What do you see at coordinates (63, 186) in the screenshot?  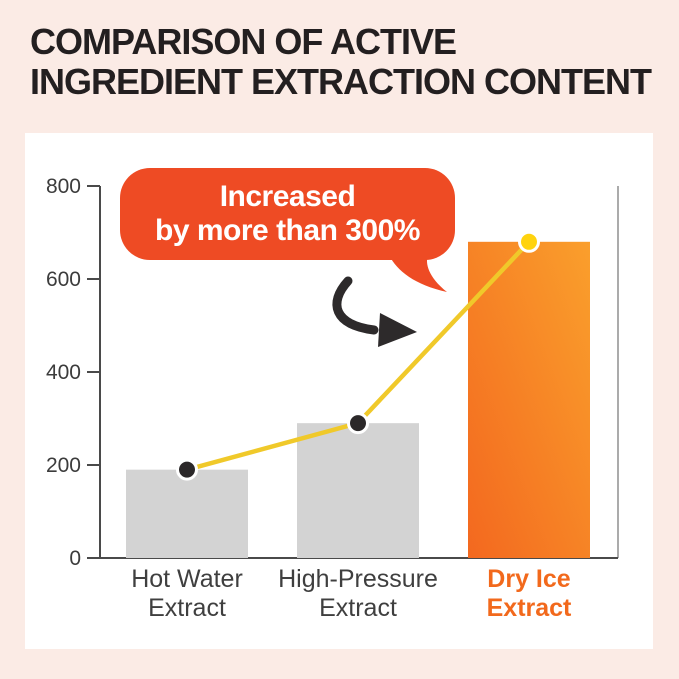 I see `svg-text: 800` at bounding box center [63, 186].